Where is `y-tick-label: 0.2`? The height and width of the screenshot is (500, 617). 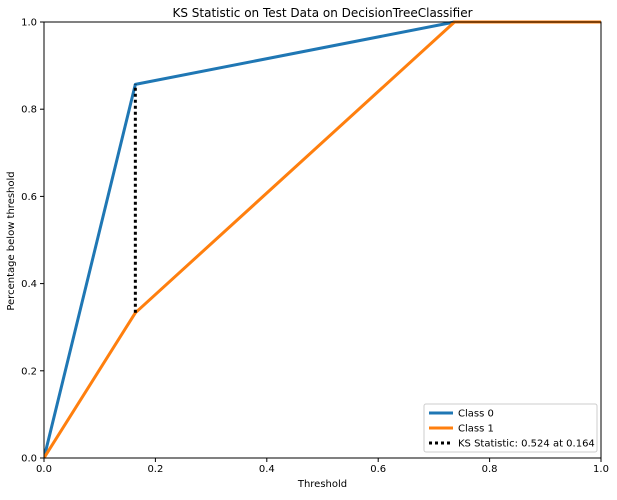 y-tick-label: 0.2 is located at coordinates (29, 371).